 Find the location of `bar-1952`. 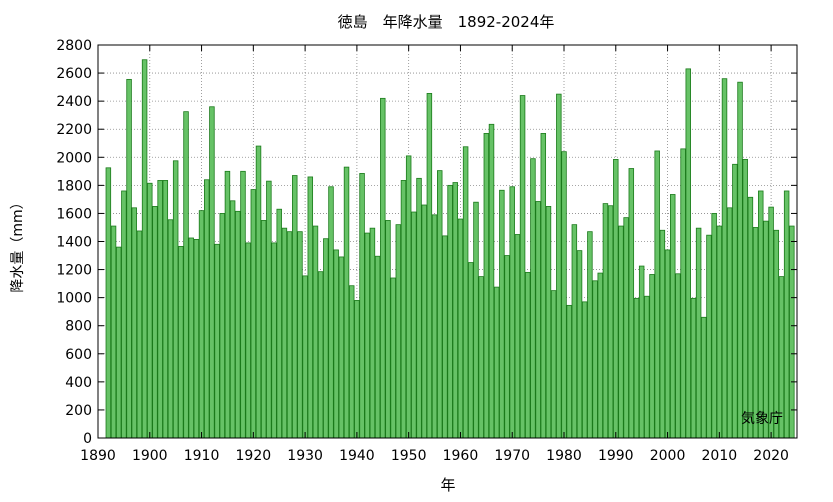

bar-1952 is located at coordinates (419, 308).